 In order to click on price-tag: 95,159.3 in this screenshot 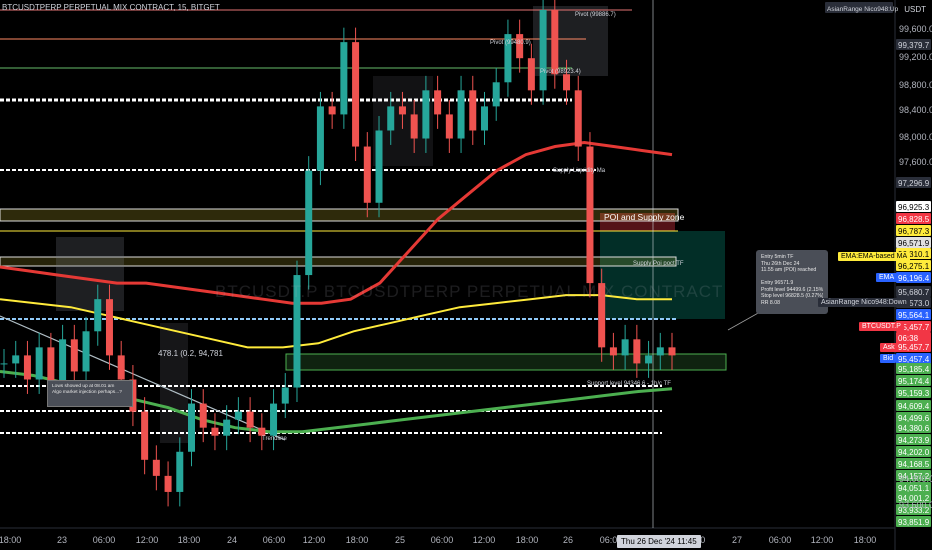, I will do `click(913, 392)`.